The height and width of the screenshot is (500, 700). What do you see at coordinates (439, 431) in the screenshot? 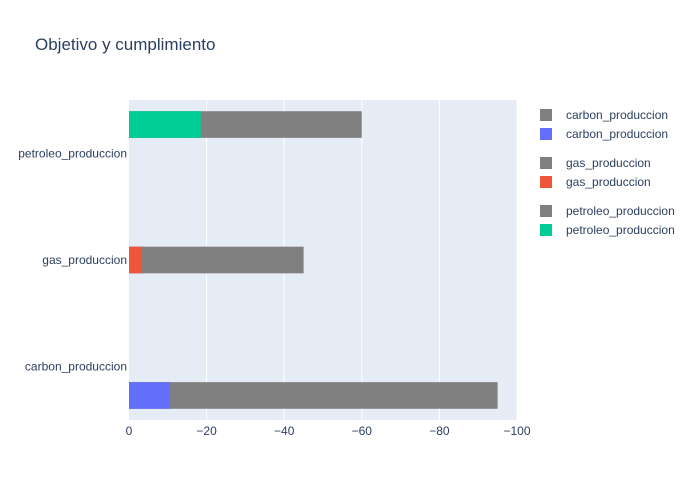
I see `x-tick-label: −80` at bounding box center [439, 431].